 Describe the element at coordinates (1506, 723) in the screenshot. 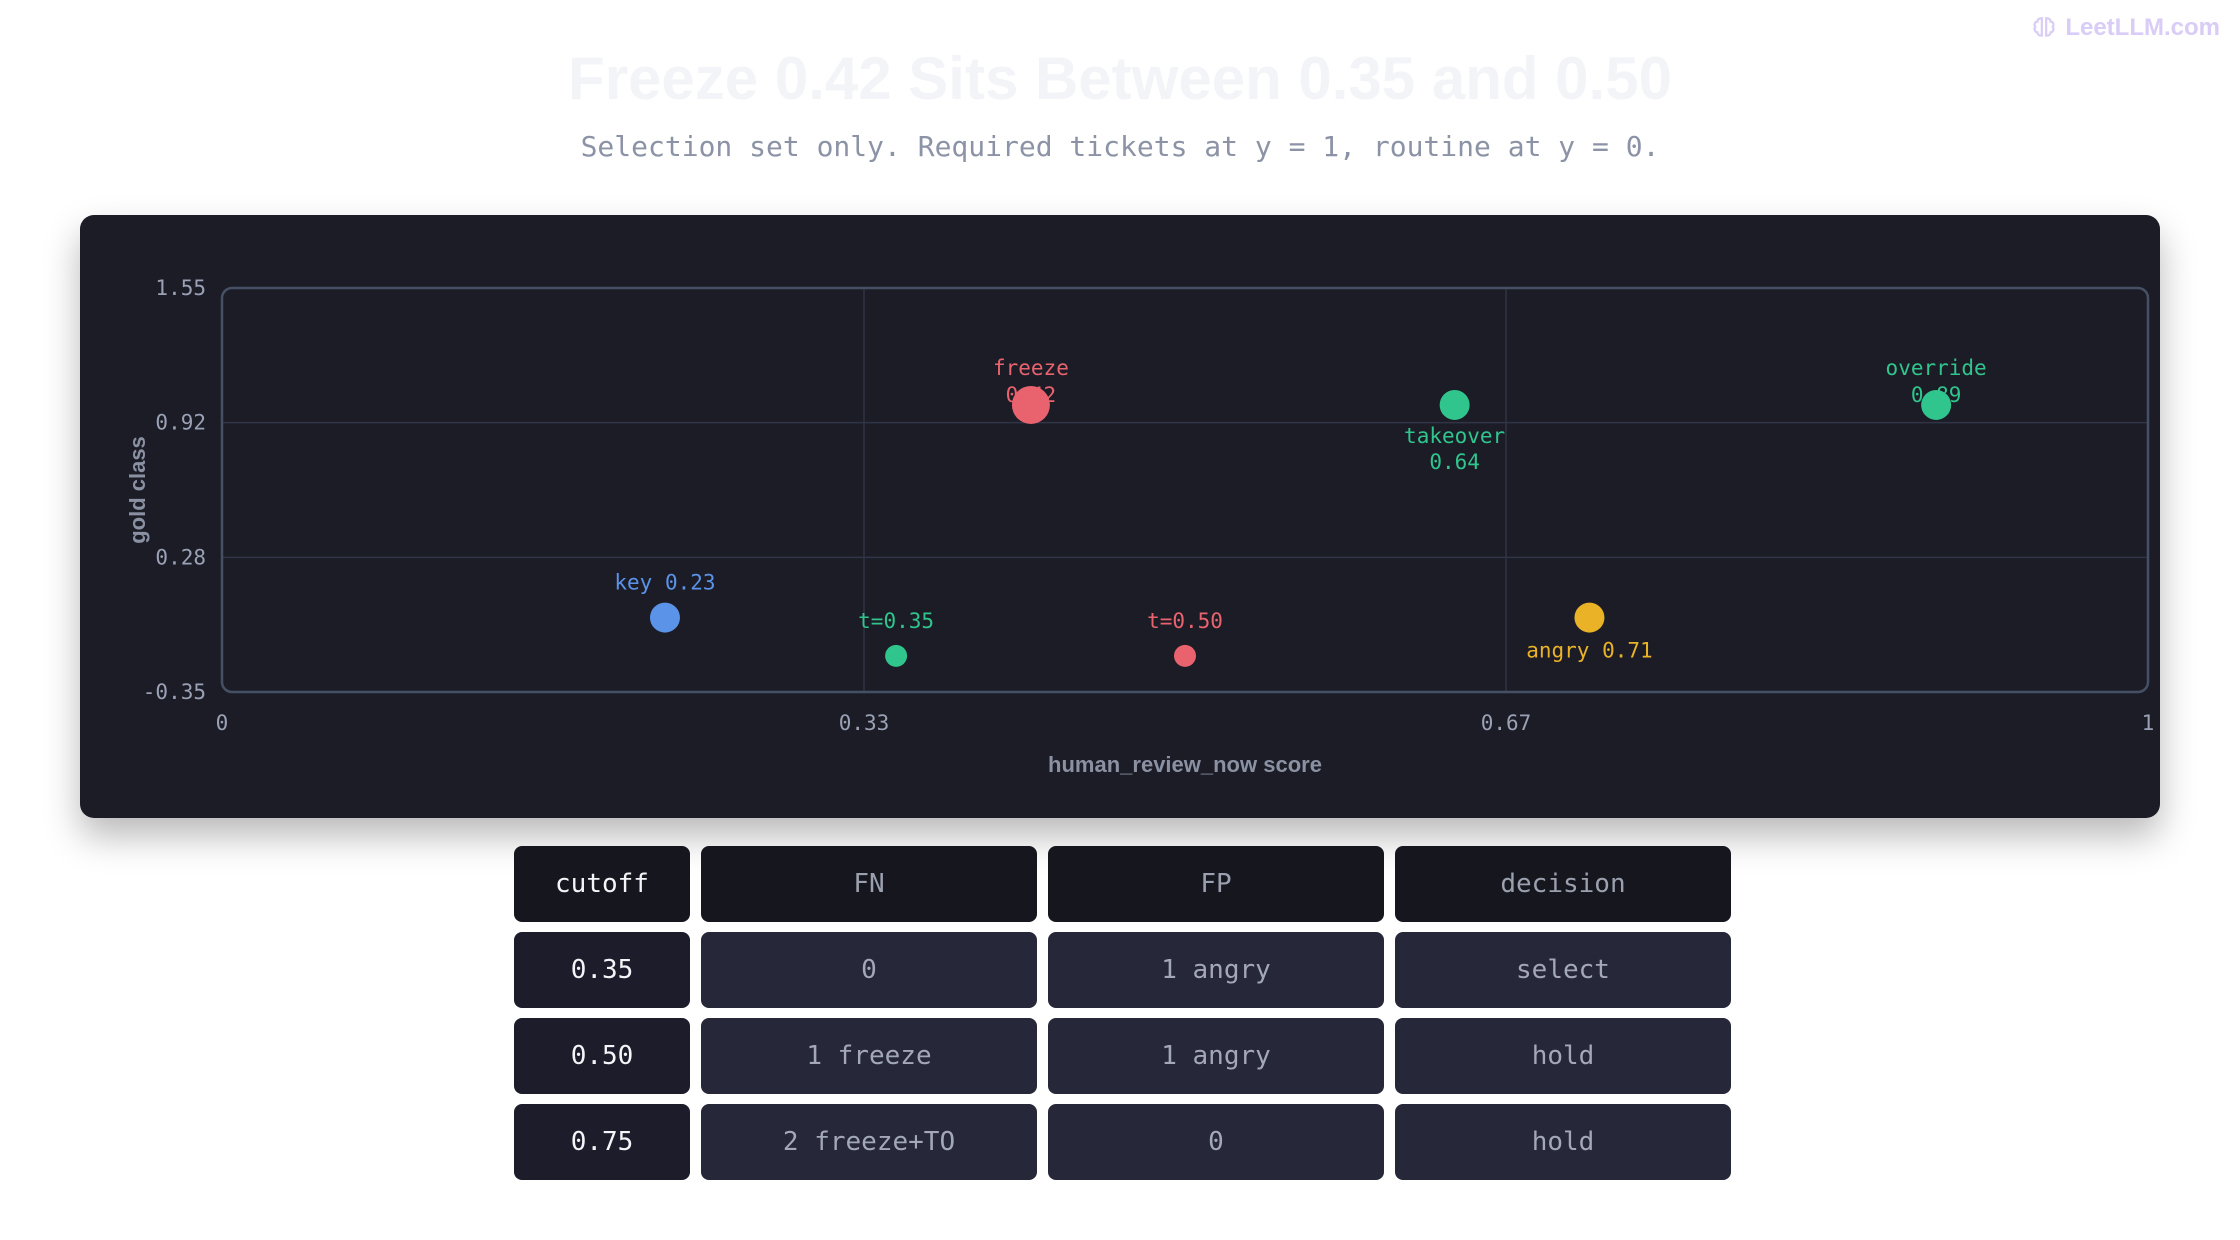

I see `x-tick-label: 0.67` at that location.